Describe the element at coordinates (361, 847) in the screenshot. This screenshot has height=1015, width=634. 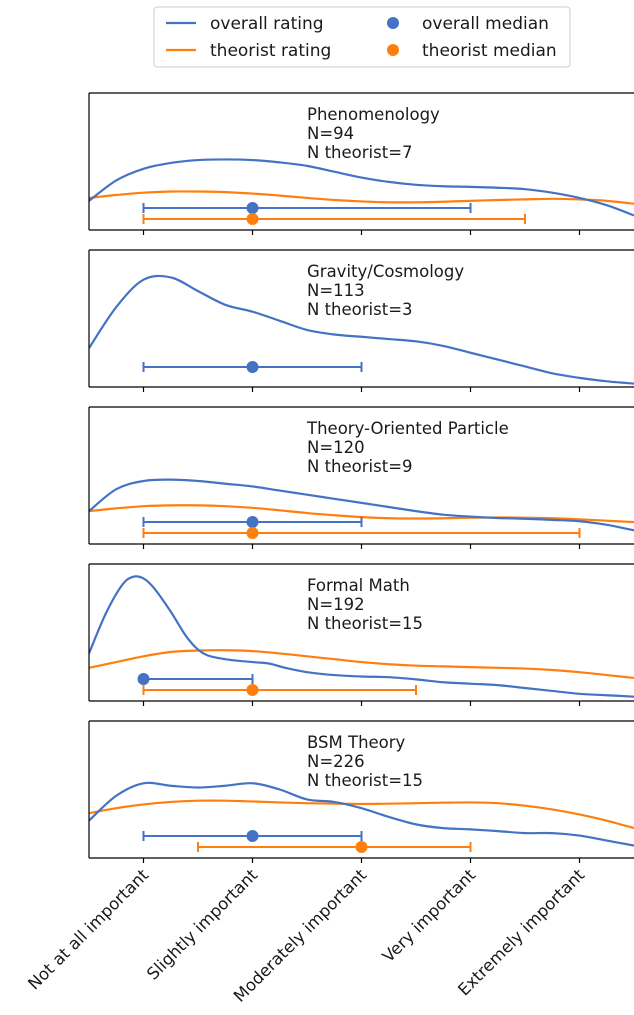
I see `panel-5-theorist-median-marker` at that location.